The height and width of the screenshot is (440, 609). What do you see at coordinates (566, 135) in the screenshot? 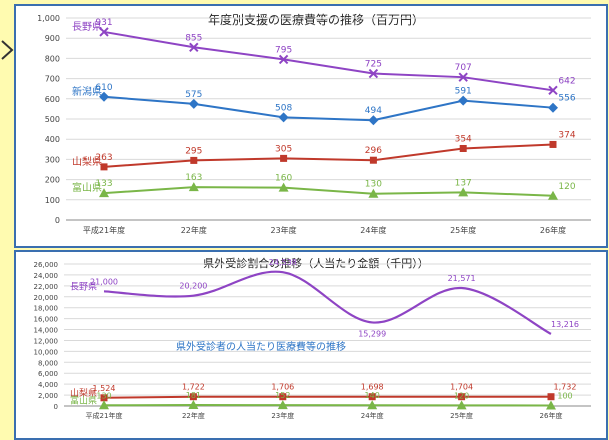
I see `data-label: 374` at bounding box center [566, 135].